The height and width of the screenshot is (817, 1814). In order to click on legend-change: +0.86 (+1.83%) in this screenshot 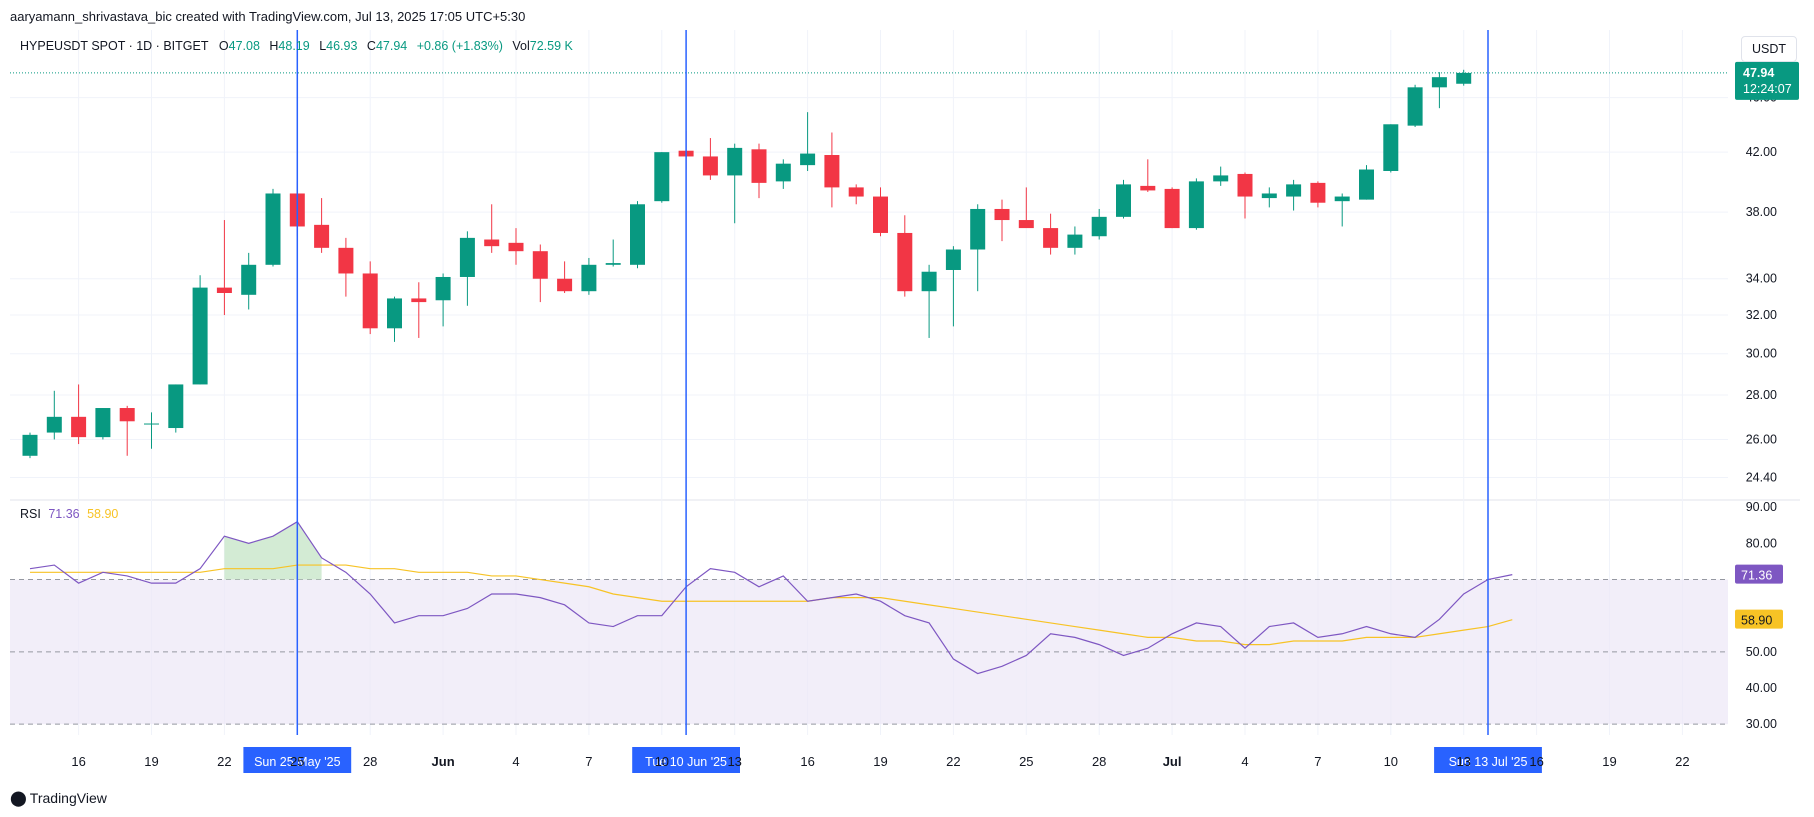, I will do `click(459, 46)`.